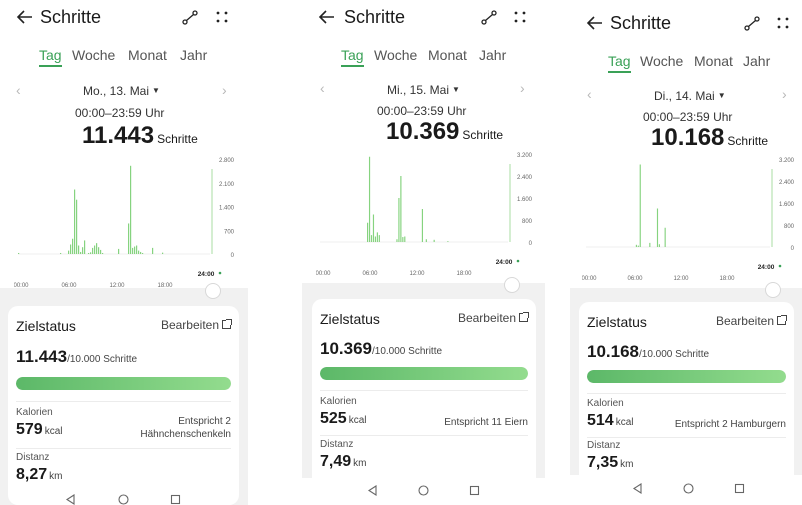  What do you see at coordinates (730, 424) in the screenshot?
I see `calories-equivalent: Entspricht 2 Hamburgern` at bounding box center [730, 424].